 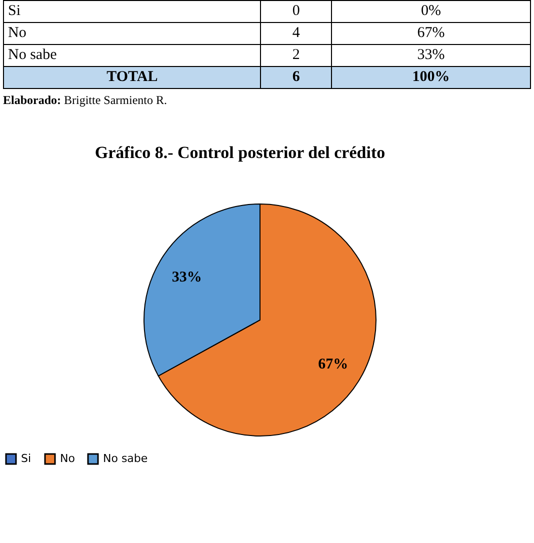 I want to click on text: No sabe, so click(x=132, y=55).